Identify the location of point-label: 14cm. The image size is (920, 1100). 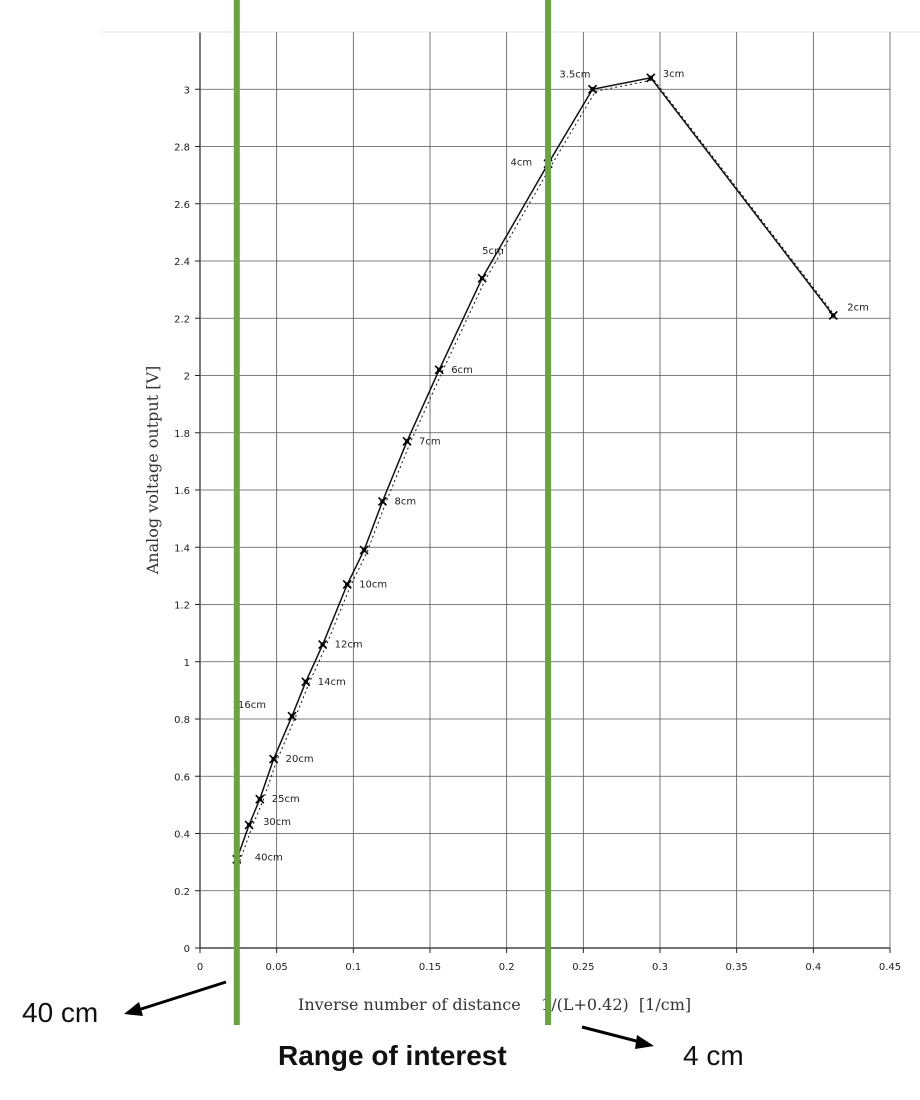
(332, 682).